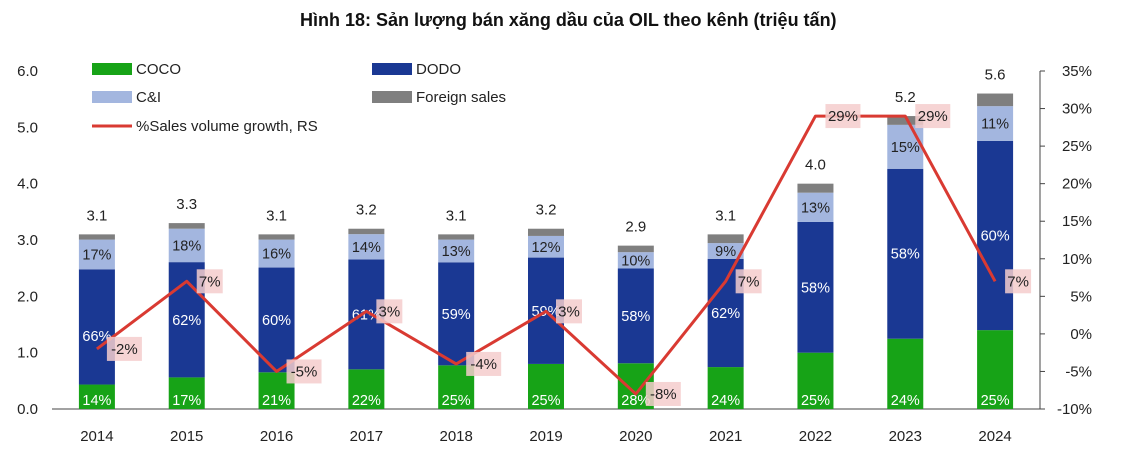  Describe the element at coordinates (905, 148) in the screenshot. I see `segment-label: 15%` at that location.